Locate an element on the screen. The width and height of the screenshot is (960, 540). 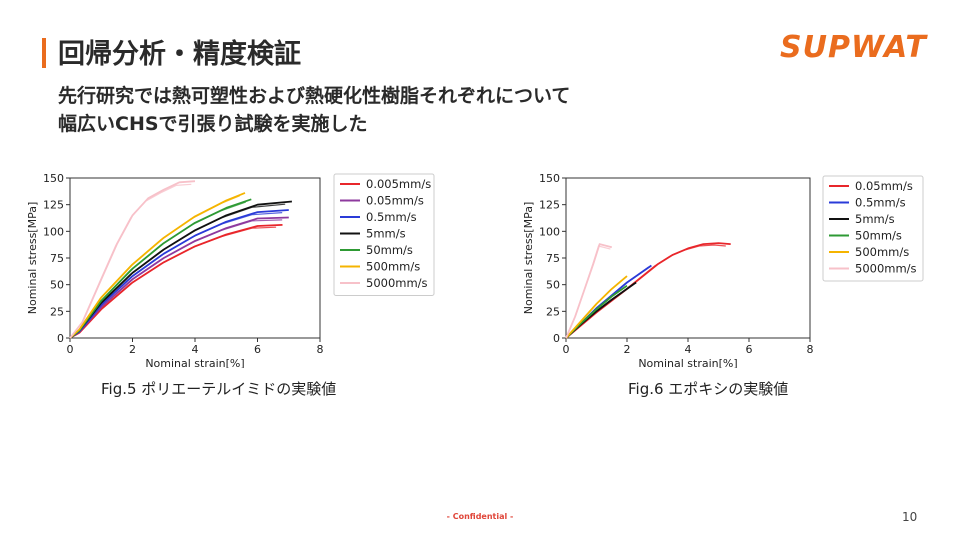
subtitle-line-1: 先行研究では熱可塑性および熱硬化性樹脂それぞれについて is located at coordinates (314, 96).